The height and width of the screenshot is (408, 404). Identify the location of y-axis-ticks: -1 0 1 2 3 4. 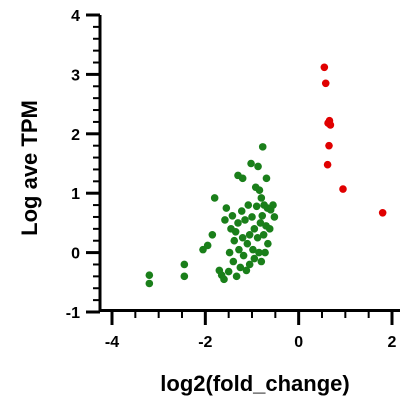
(83, 165).